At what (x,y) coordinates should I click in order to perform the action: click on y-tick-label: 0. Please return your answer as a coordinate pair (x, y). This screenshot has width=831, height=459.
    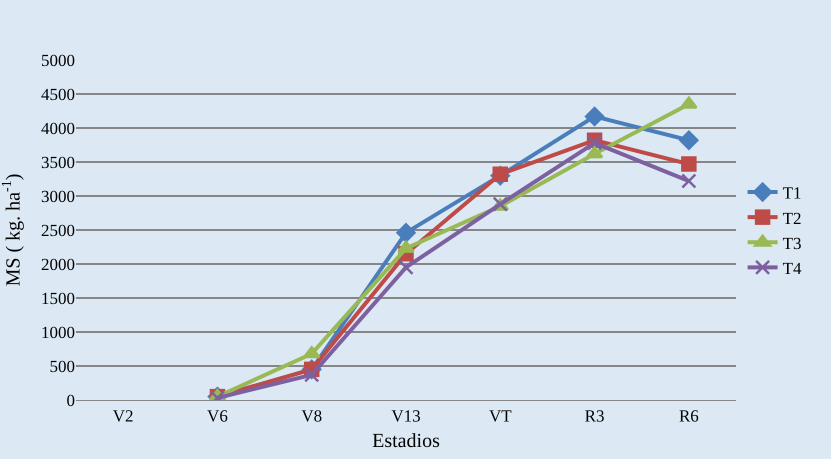
    Looking at the image, I should click on (70, 400).